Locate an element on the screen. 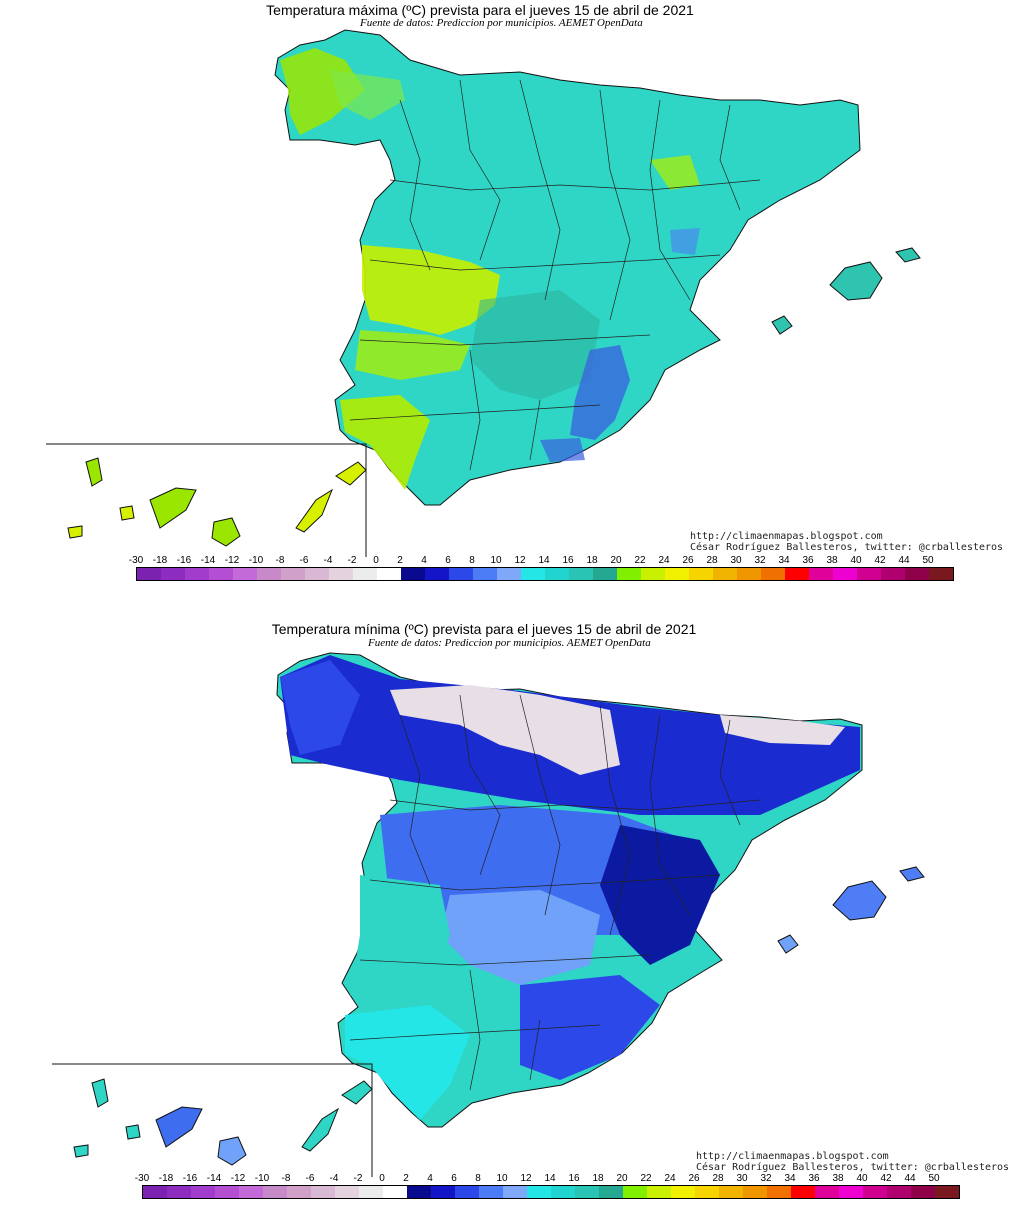 This screenshot has height=1213, width=1024. mallorca-shape is located at coordinates (859, 900).